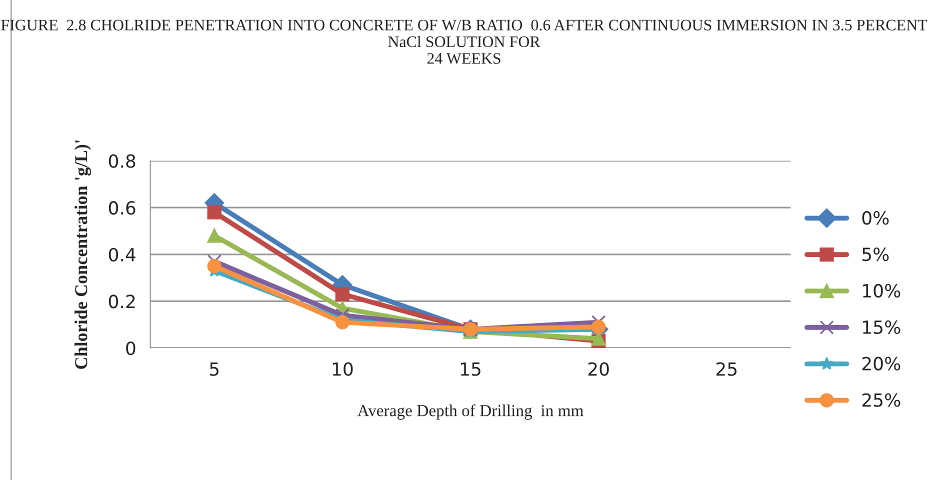 The width and height of the screenshot is (928, 480). Describe the element at coordinates (342, 369) in the screenshot. I see `x-tick-label: 10` at that location.